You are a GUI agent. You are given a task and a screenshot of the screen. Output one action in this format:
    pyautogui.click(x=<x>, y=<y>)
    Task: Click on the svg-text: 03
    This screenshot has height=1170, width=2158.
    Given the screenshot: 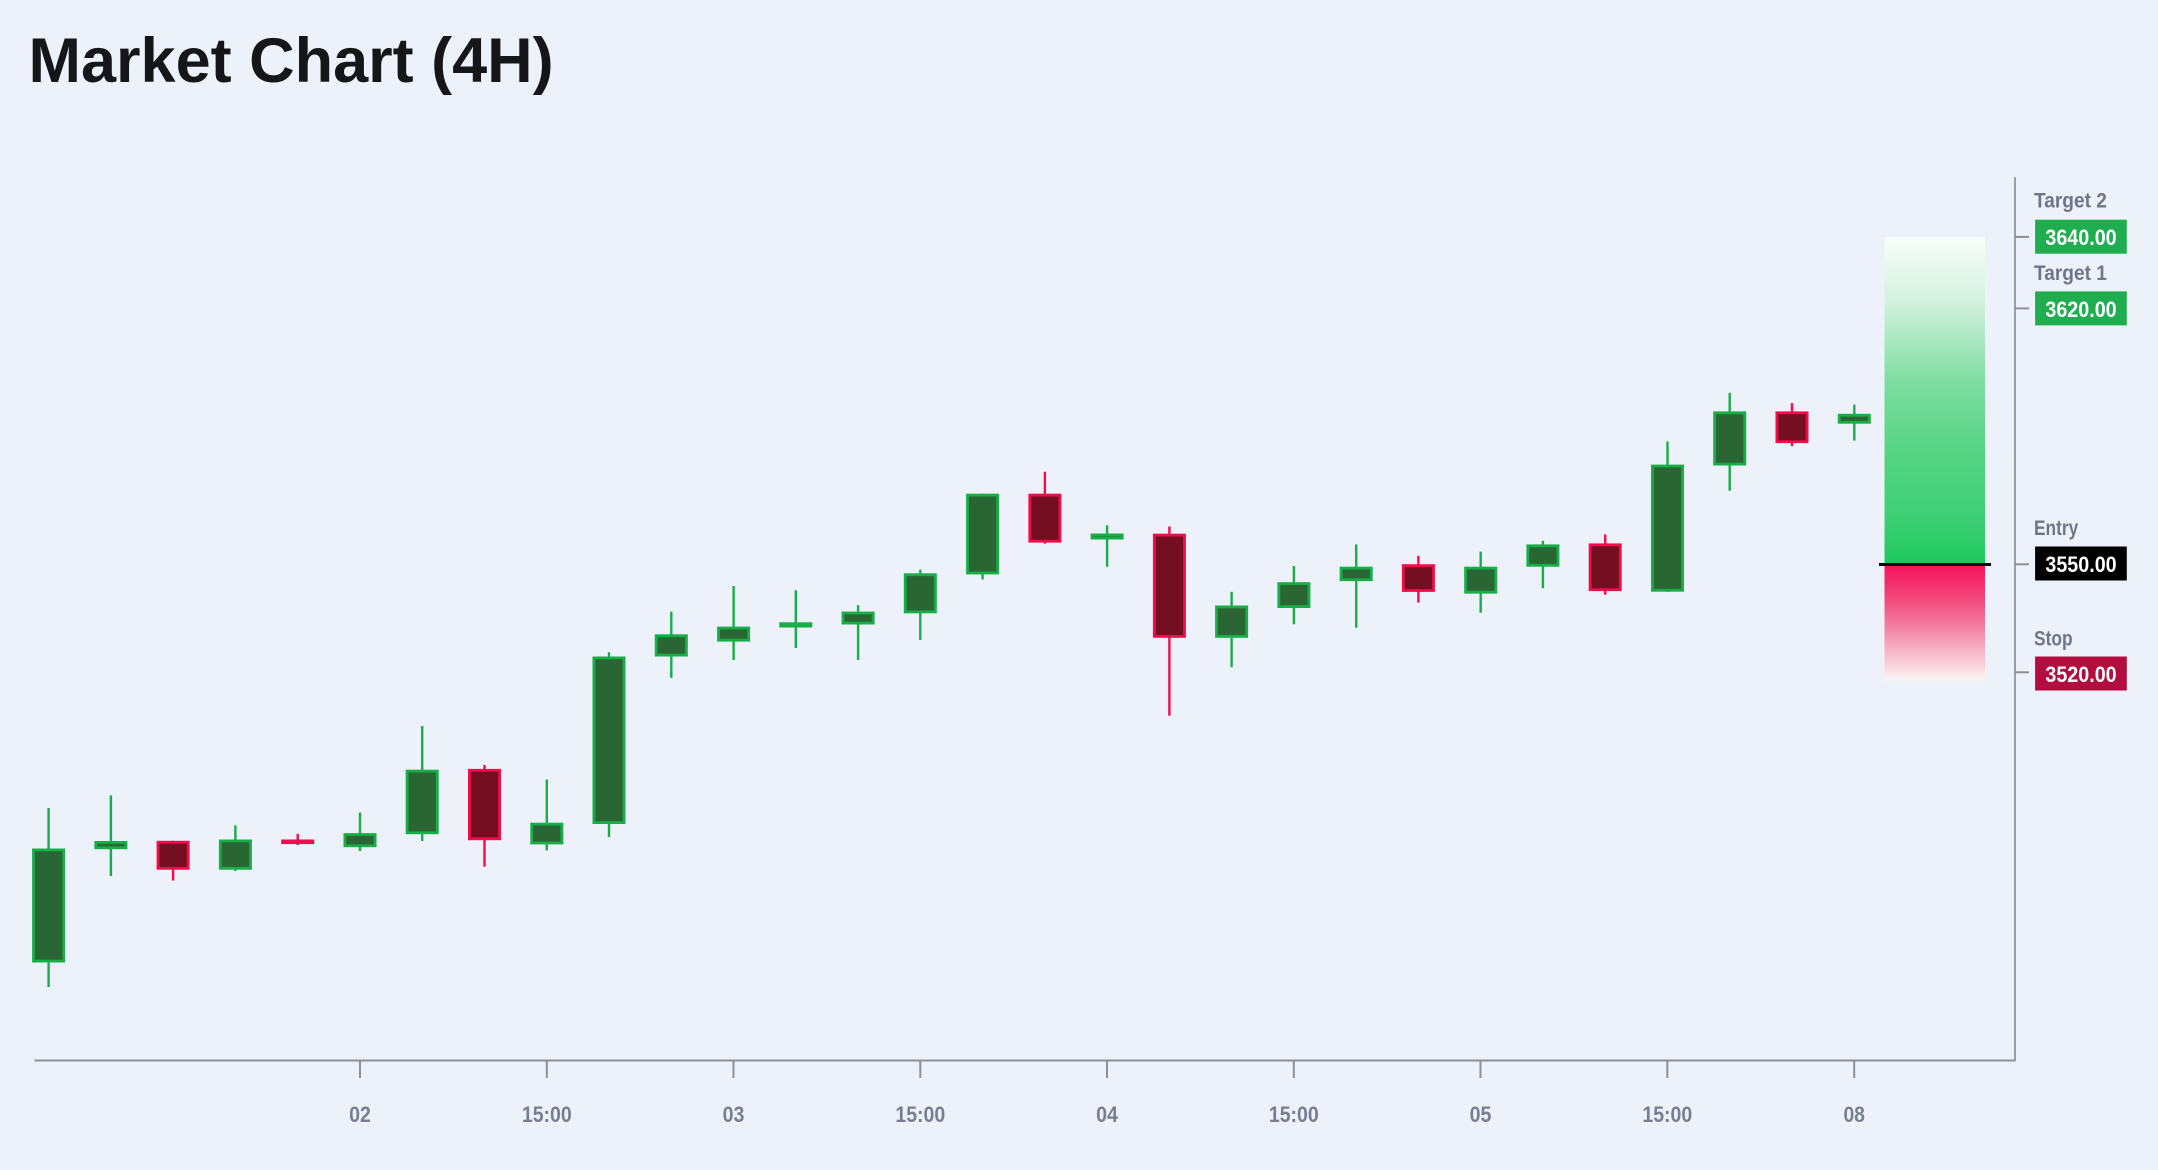 What is the action you would take?
    pyautogui.click(x=734, y=1114)
    